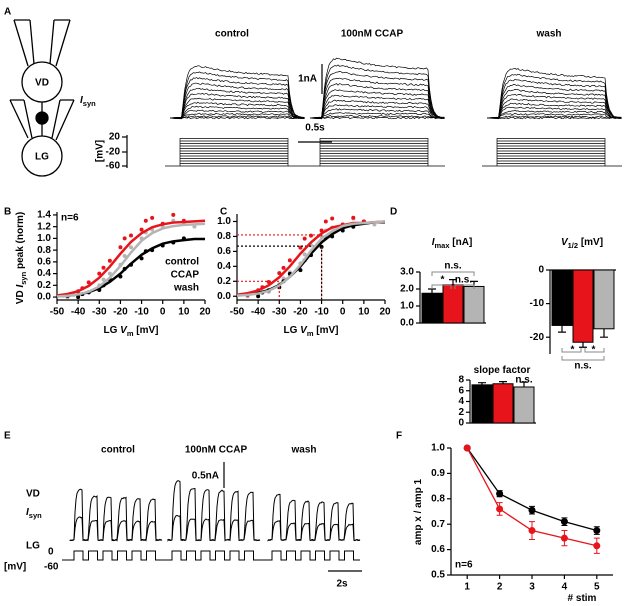  Describe the element at coordinates (552, 152) in the screenshot. I see `voltage-steps` at that location.